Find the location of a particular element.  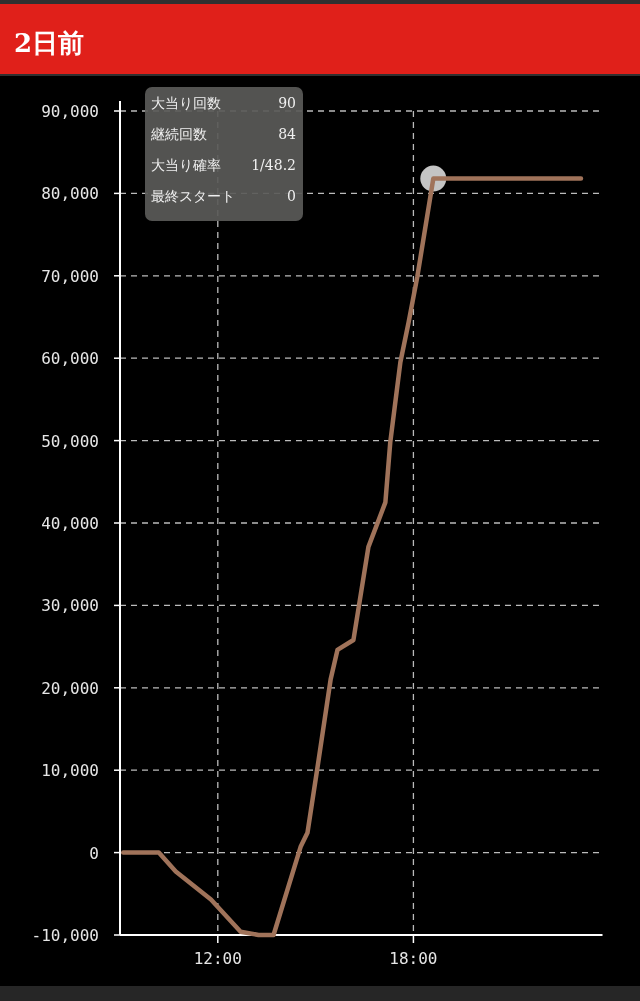

annotation: 84 is located at coordinates (287, 134).